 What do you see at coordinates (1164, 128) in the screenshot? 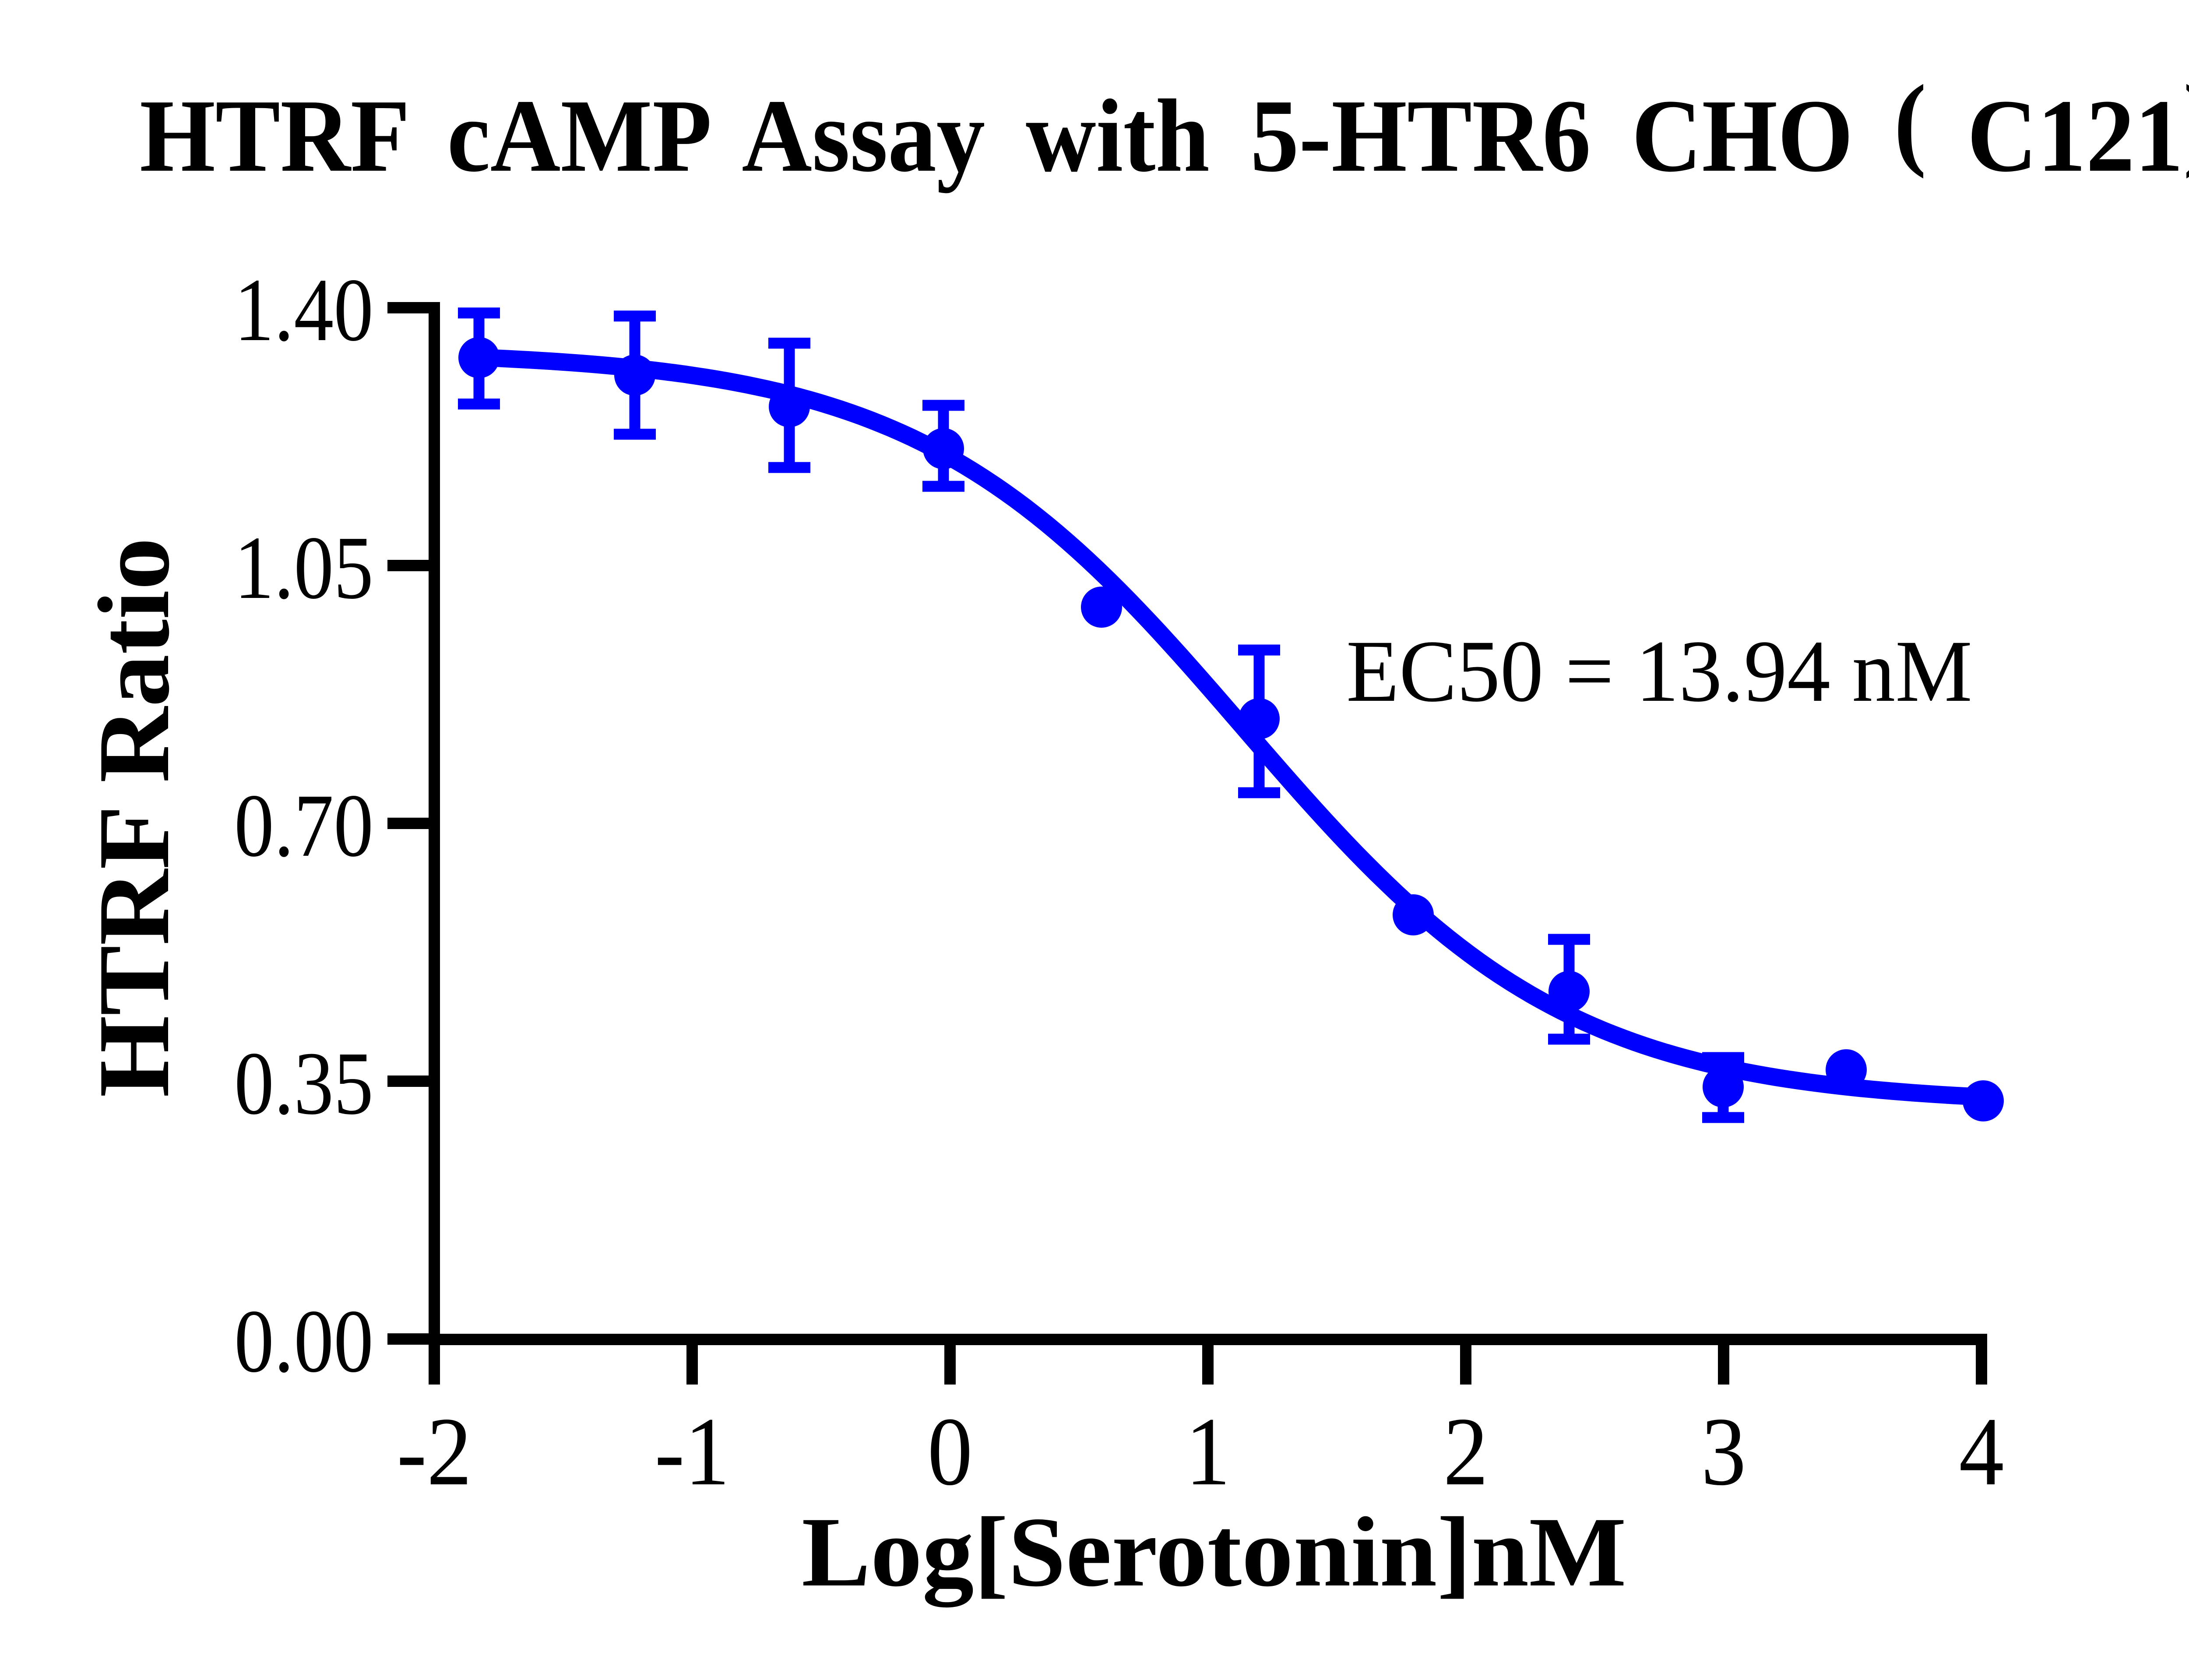
I see `svg-text:HTRF cAMP Assay with 5-HTR6 CH: HTRF cAMP Assay with 5-HTR6 CHO ( C121)` at bounding box center [1164, 128].